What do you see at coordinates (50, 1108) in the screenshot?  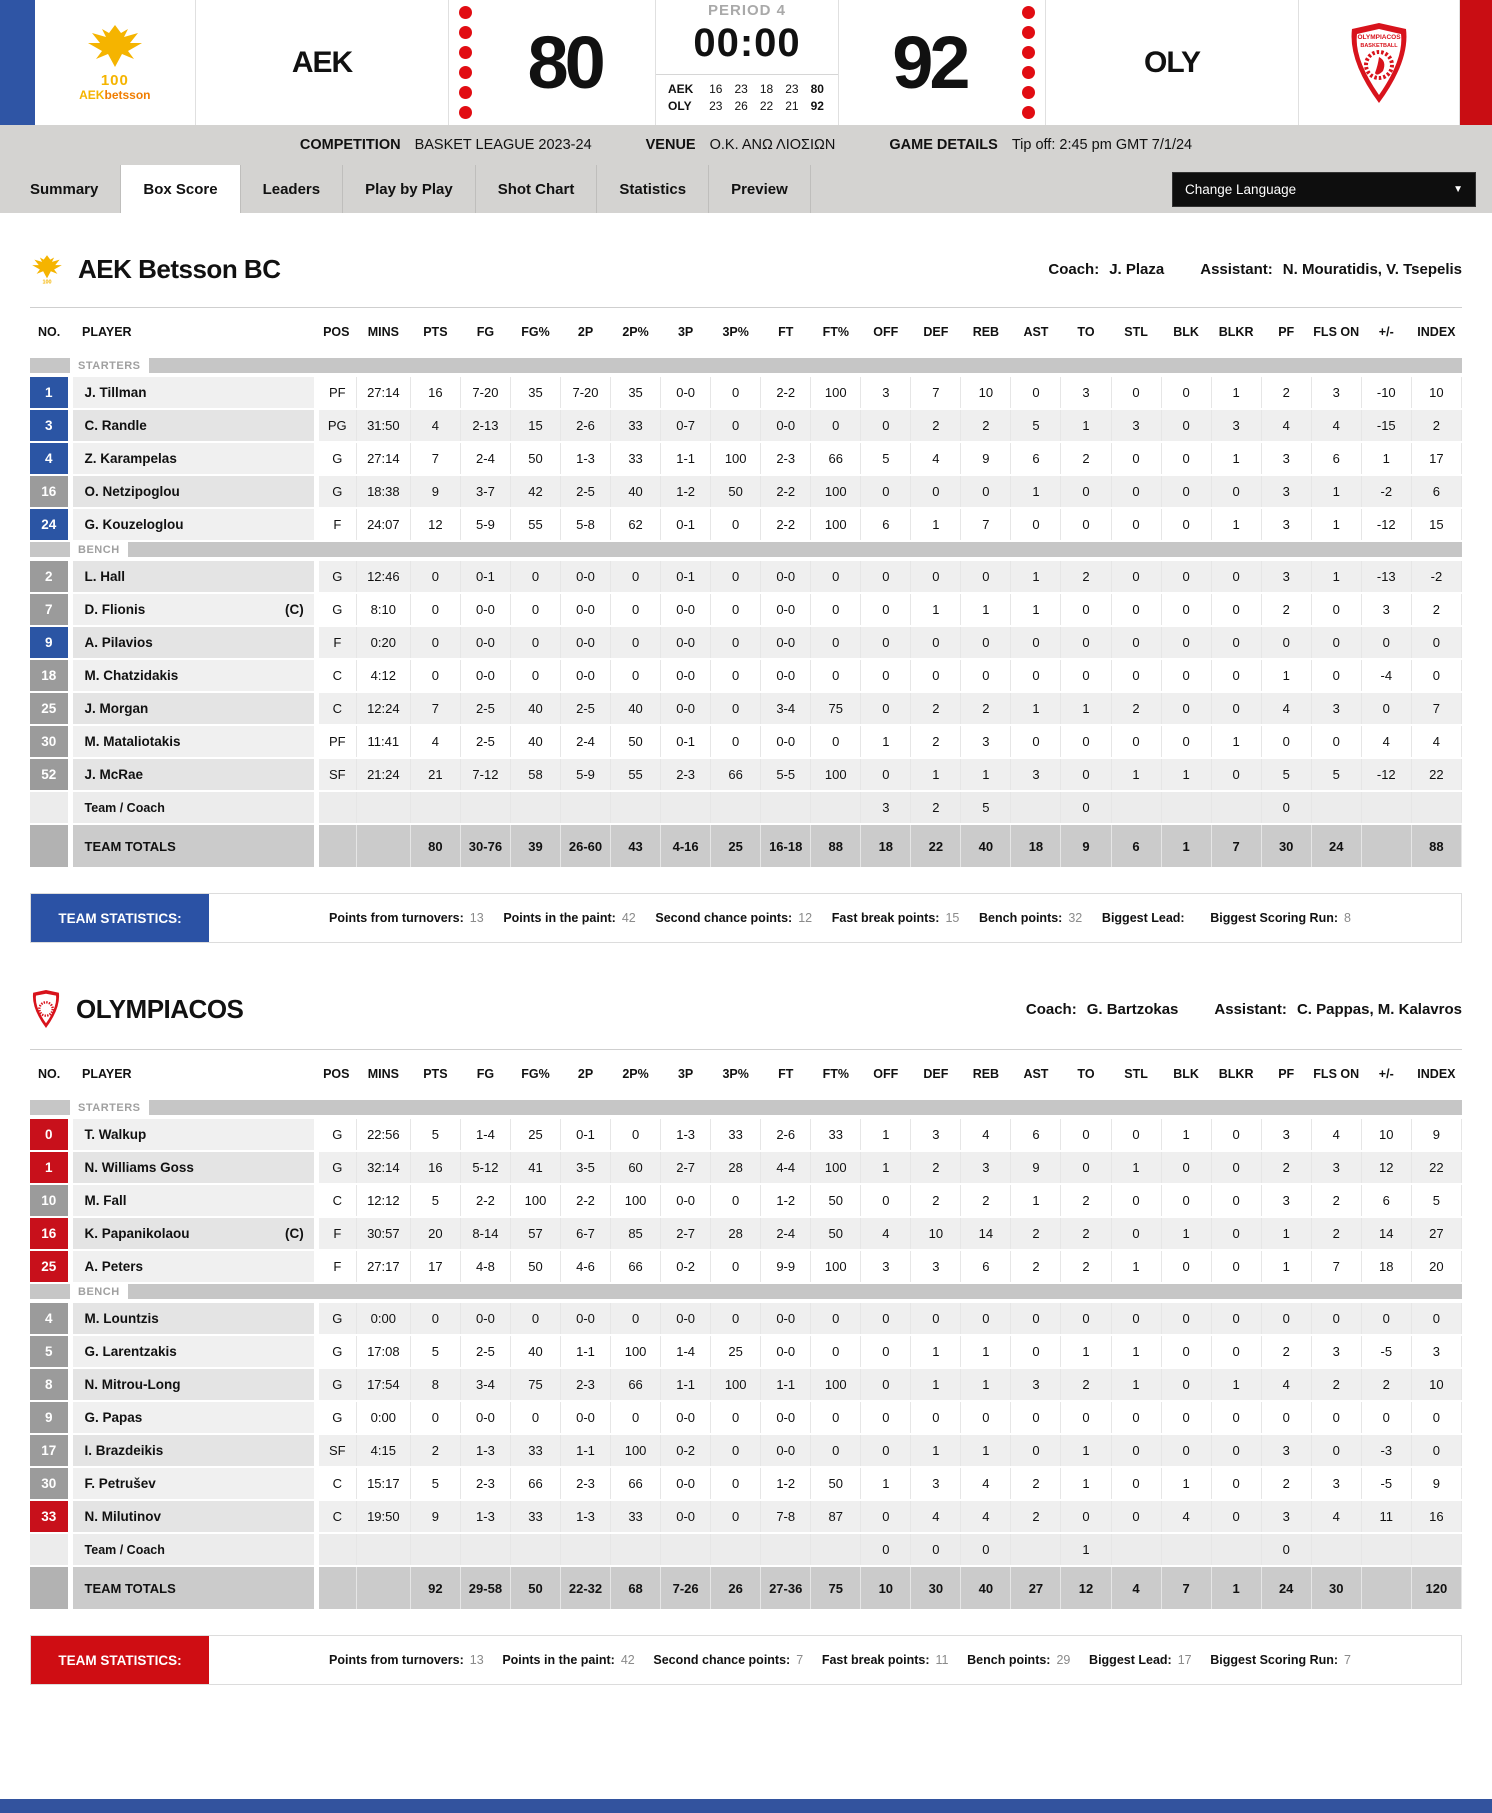 I see `section-row-chip` at bounding box center [50, 1108].